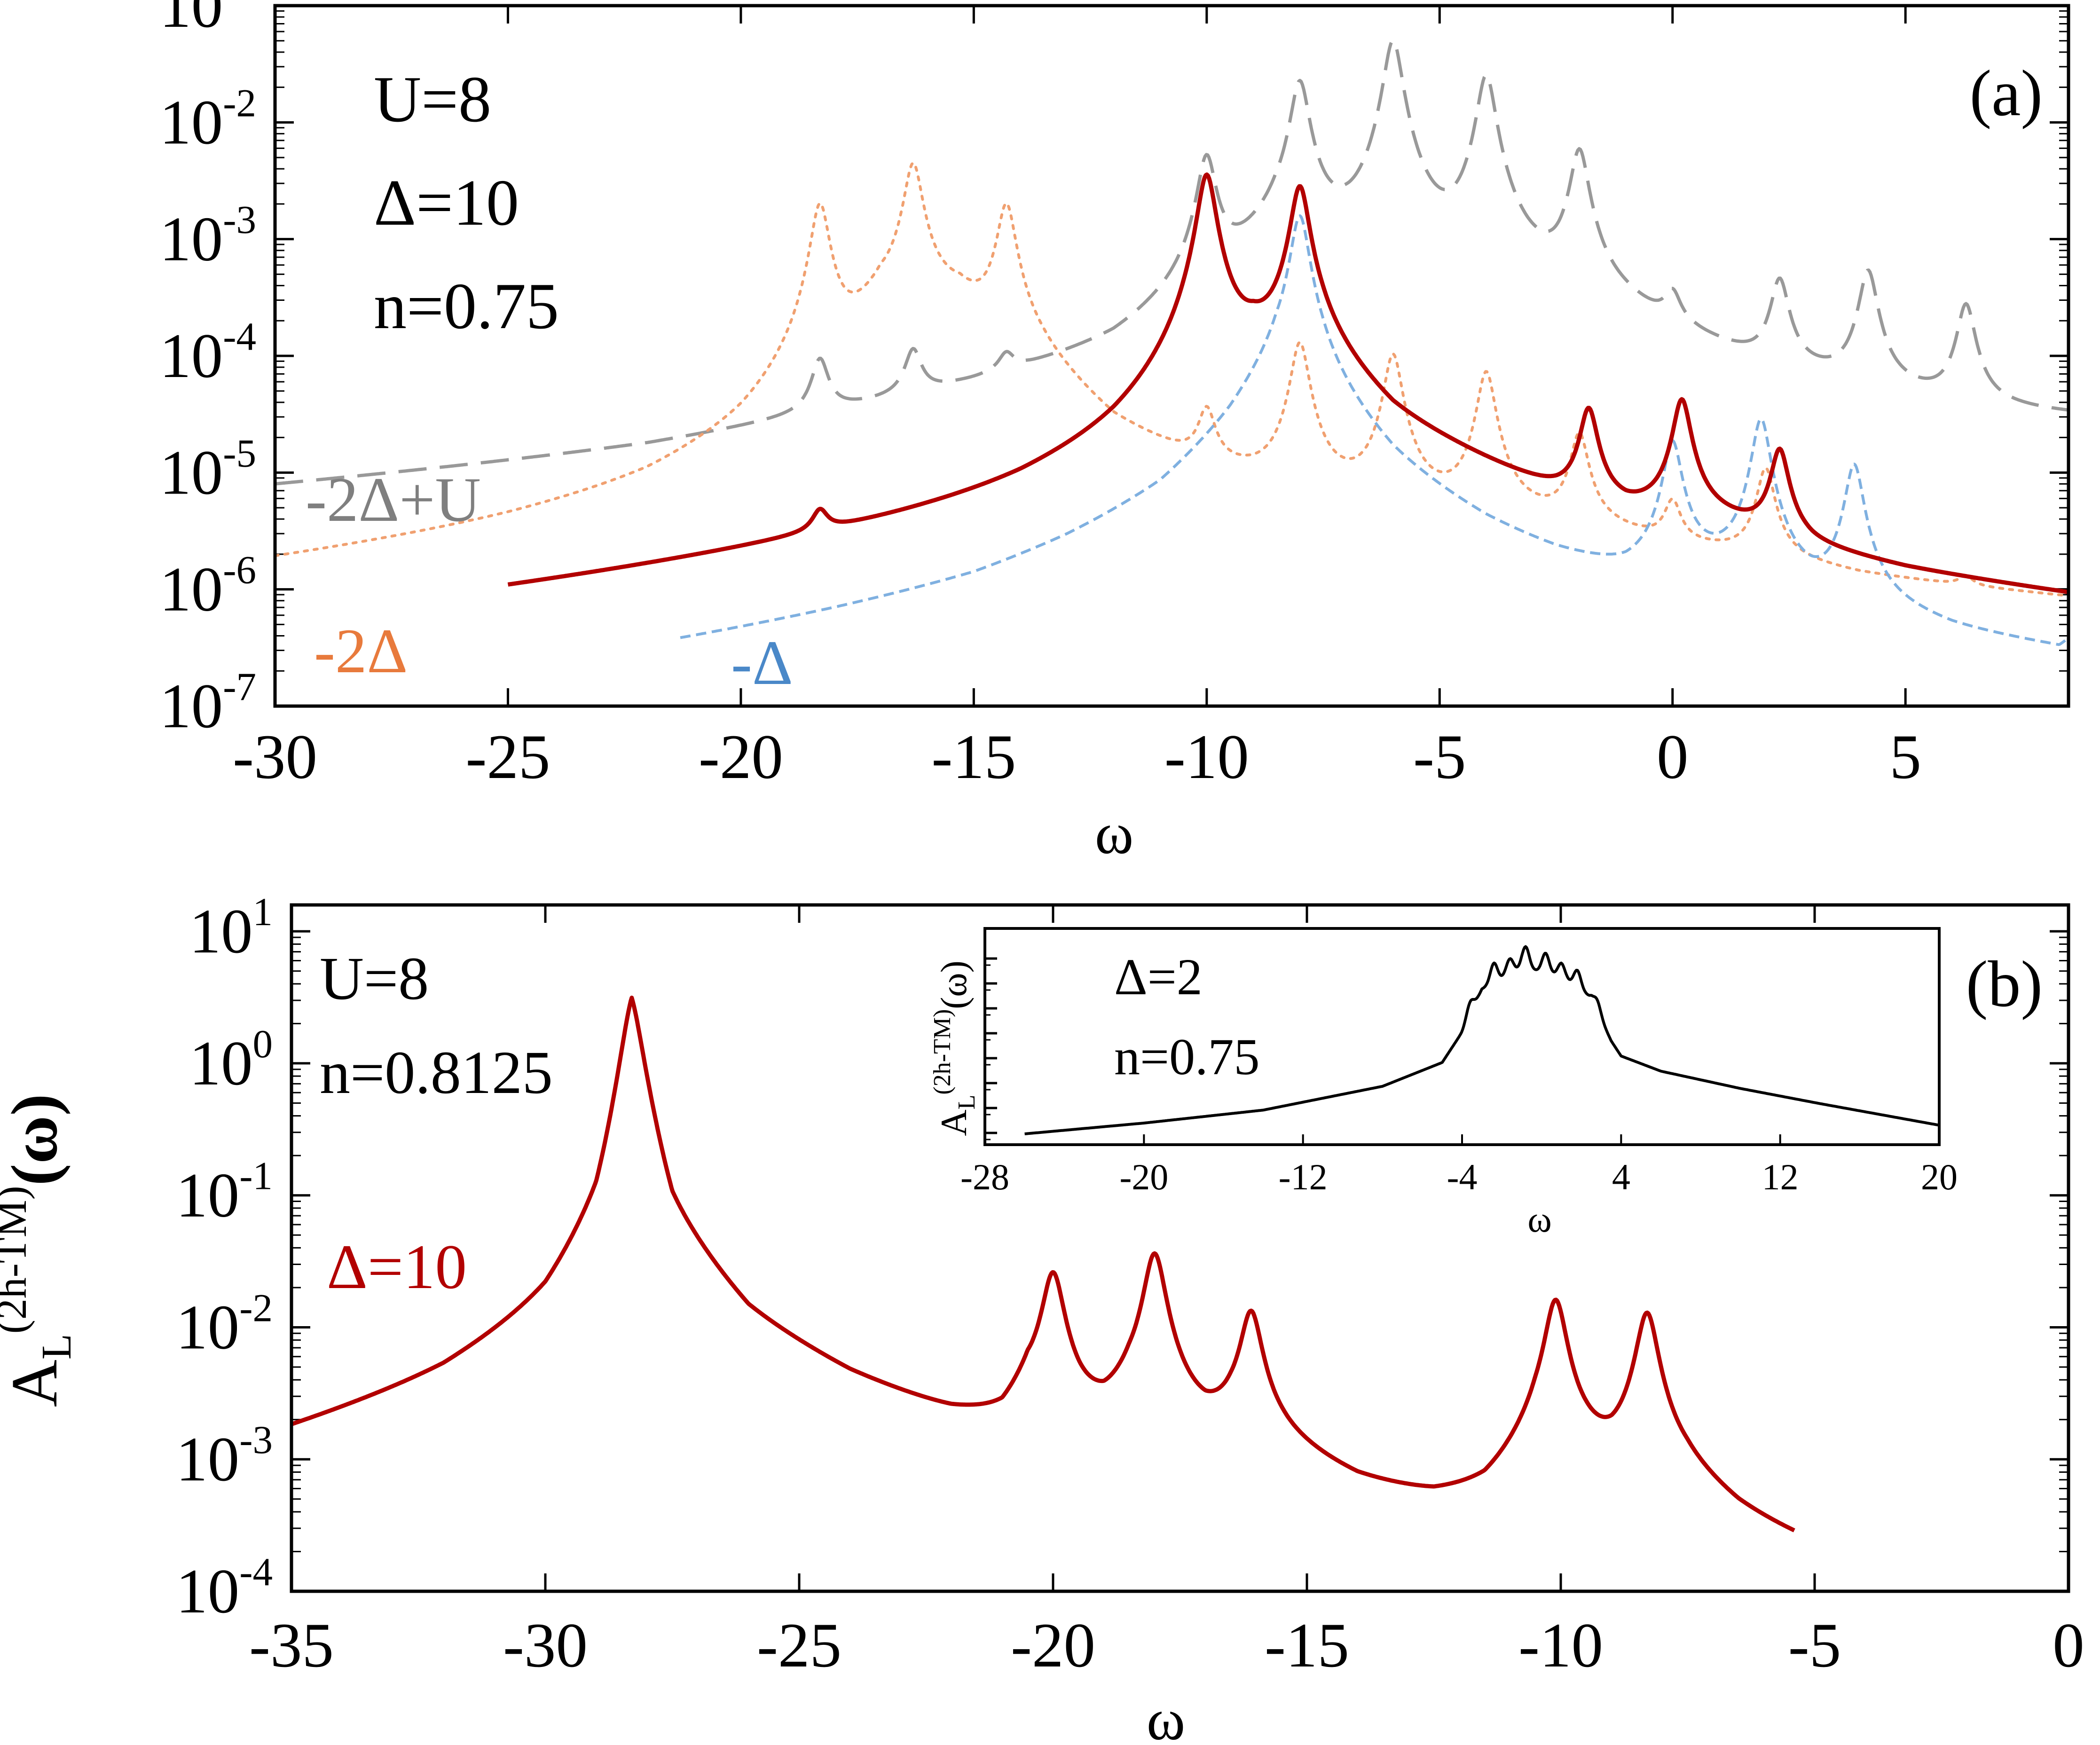 This screenshot has height=1745, width=2100. What do you see at coordinates (1158, 977) in the screenshot?
I see `inset-annotation-delta: Δ=2` at bounding box center [1158, 977].